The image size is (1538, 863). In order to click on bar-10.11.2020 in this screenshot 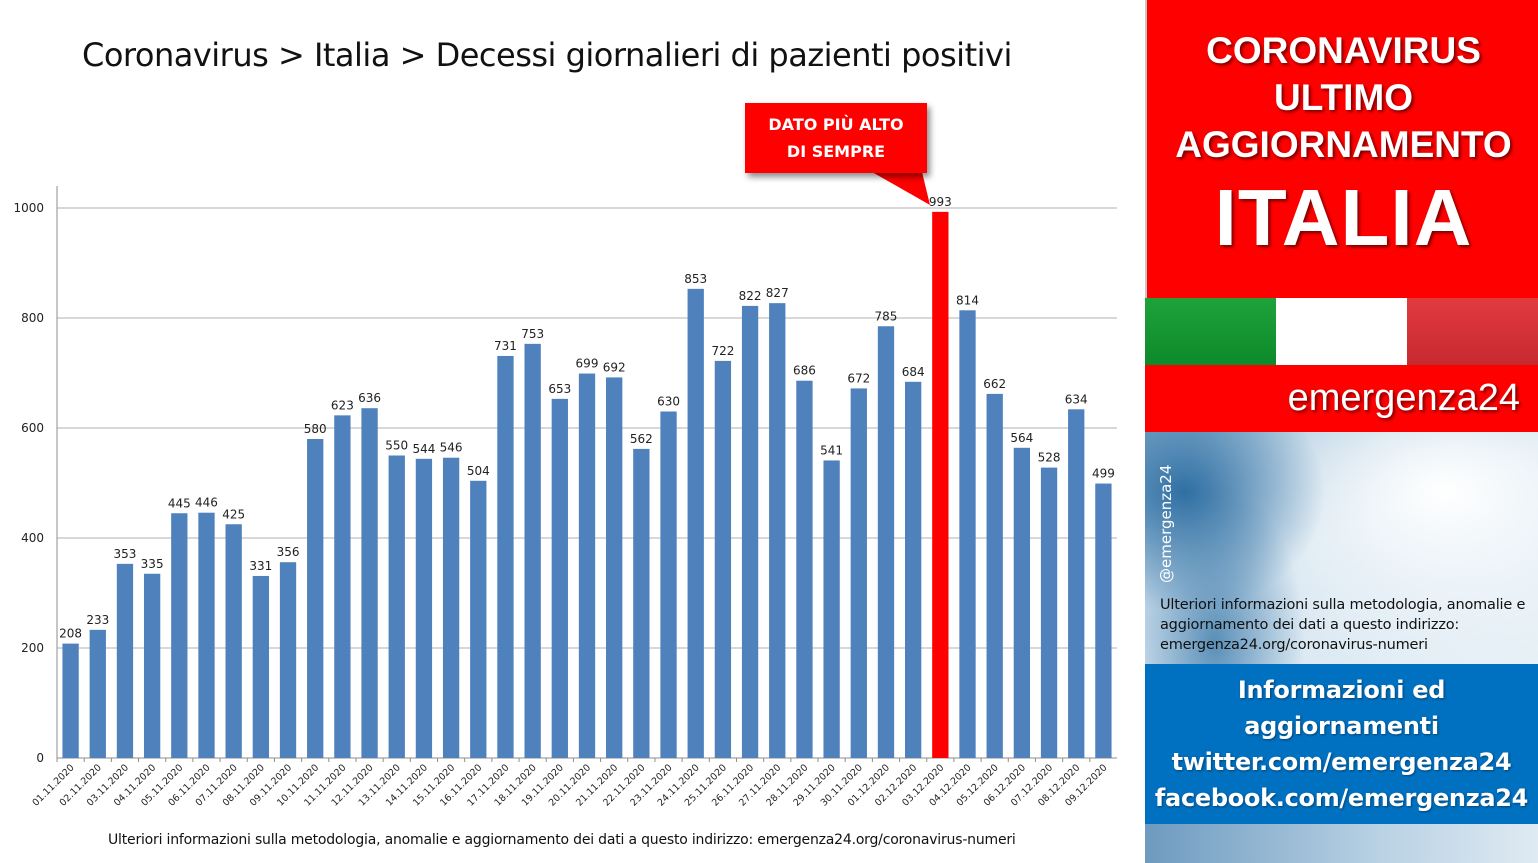, I will do `click(315, 598)`.